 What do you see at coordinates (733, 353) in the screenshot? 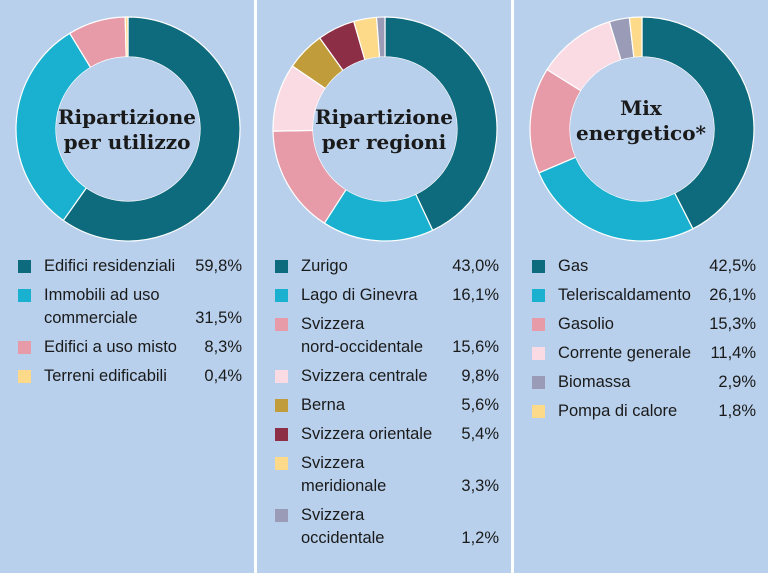
I see `legend-value: 11,4%` at bounding box center [733, 353].